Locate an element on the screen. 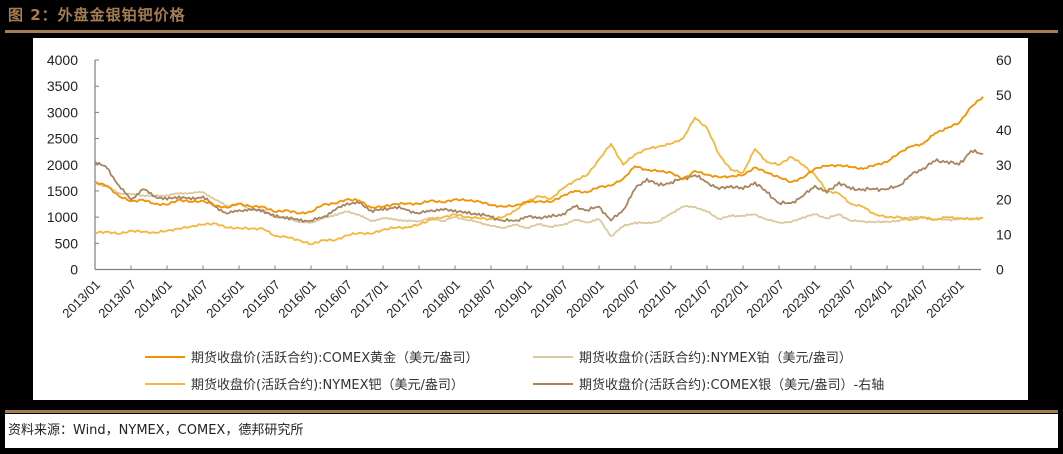 This screenshot has width=1063, height=454. x-tick-label: 2018/07 is located at coordinates (477, 299).